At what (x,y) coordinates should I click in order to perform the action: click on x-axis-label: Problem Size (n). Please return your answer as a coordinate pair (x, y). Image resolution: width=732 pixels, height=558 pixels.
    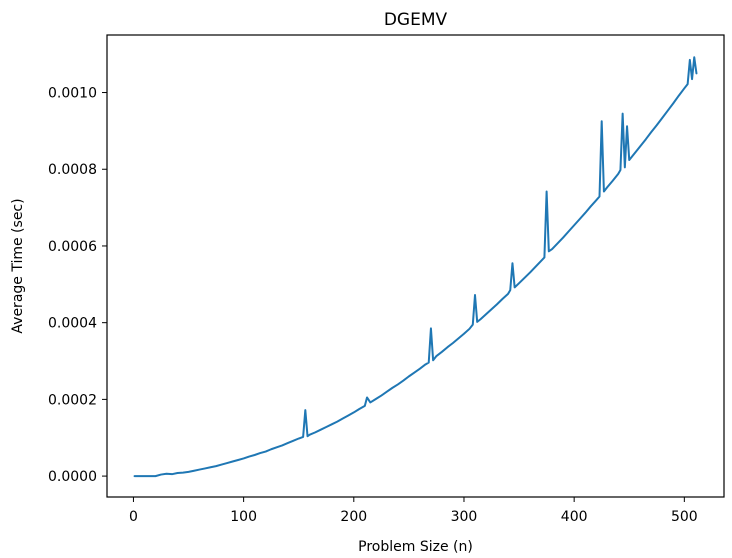
    Looking at the image, I should click on (415, 547).